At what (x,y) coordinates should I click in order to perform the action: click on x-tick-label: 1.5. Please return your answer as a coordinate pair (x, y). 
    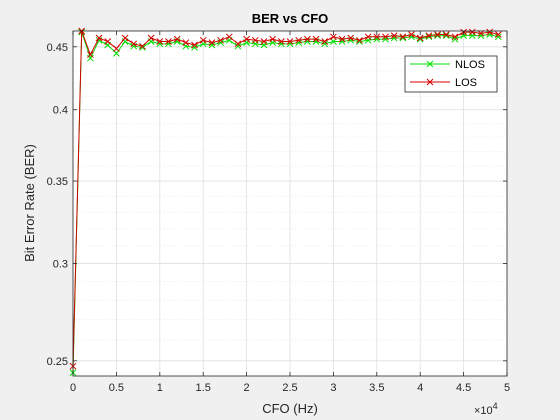
    Looking at the image, I should click on (203, 388).